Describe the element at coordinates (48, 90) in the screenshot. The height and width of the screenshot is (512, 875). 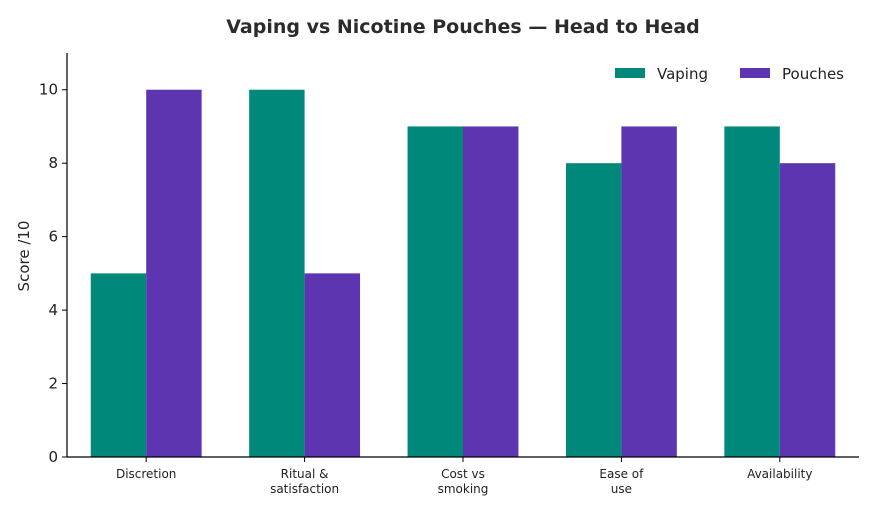
I see `y-tick-label: 10` at that location.